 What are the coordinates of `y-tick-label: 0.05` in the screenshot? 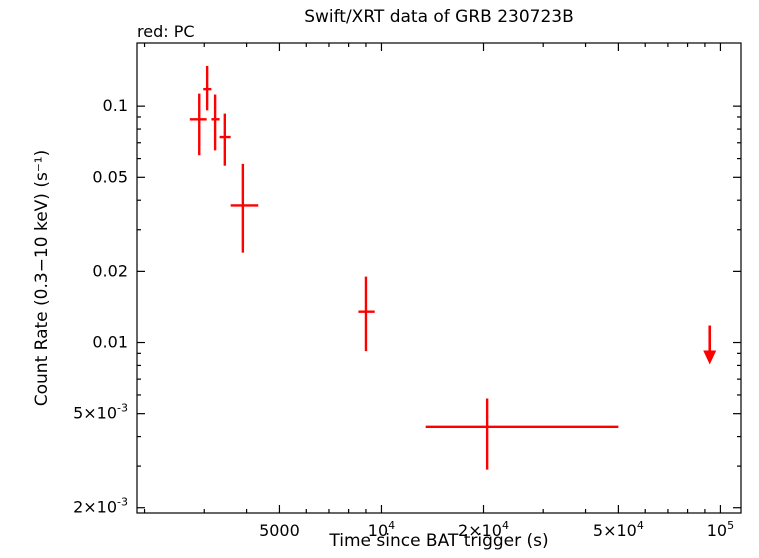 It's located at (110, 176).